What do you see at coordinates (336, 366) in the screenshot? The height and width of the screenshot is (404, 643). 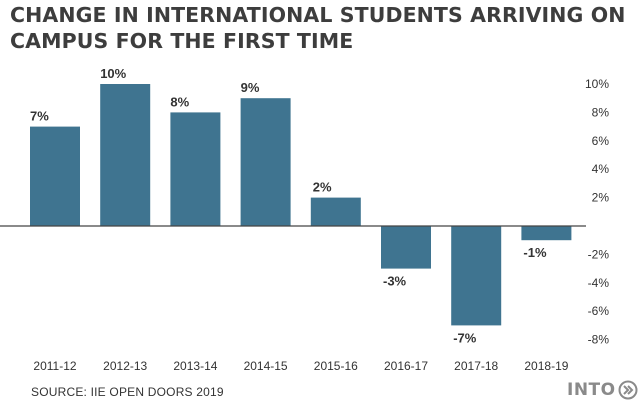 I see `x-tick-label: 2015-16` at bounding box center [336, 366].